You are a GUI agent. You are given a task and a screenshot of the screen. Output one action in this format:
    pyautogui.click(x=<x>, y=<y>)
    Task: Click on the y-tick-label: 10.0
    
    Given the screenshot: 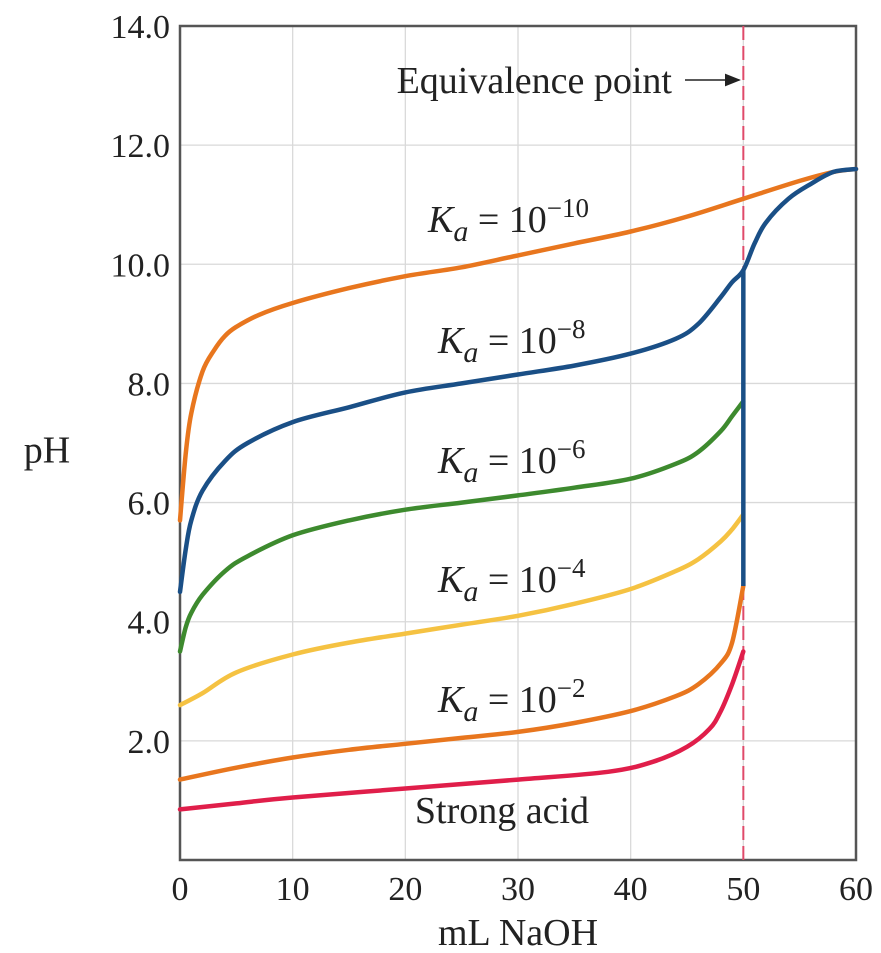 What is the action you would take?
    pyautogui.click(x=141, y=265)
    